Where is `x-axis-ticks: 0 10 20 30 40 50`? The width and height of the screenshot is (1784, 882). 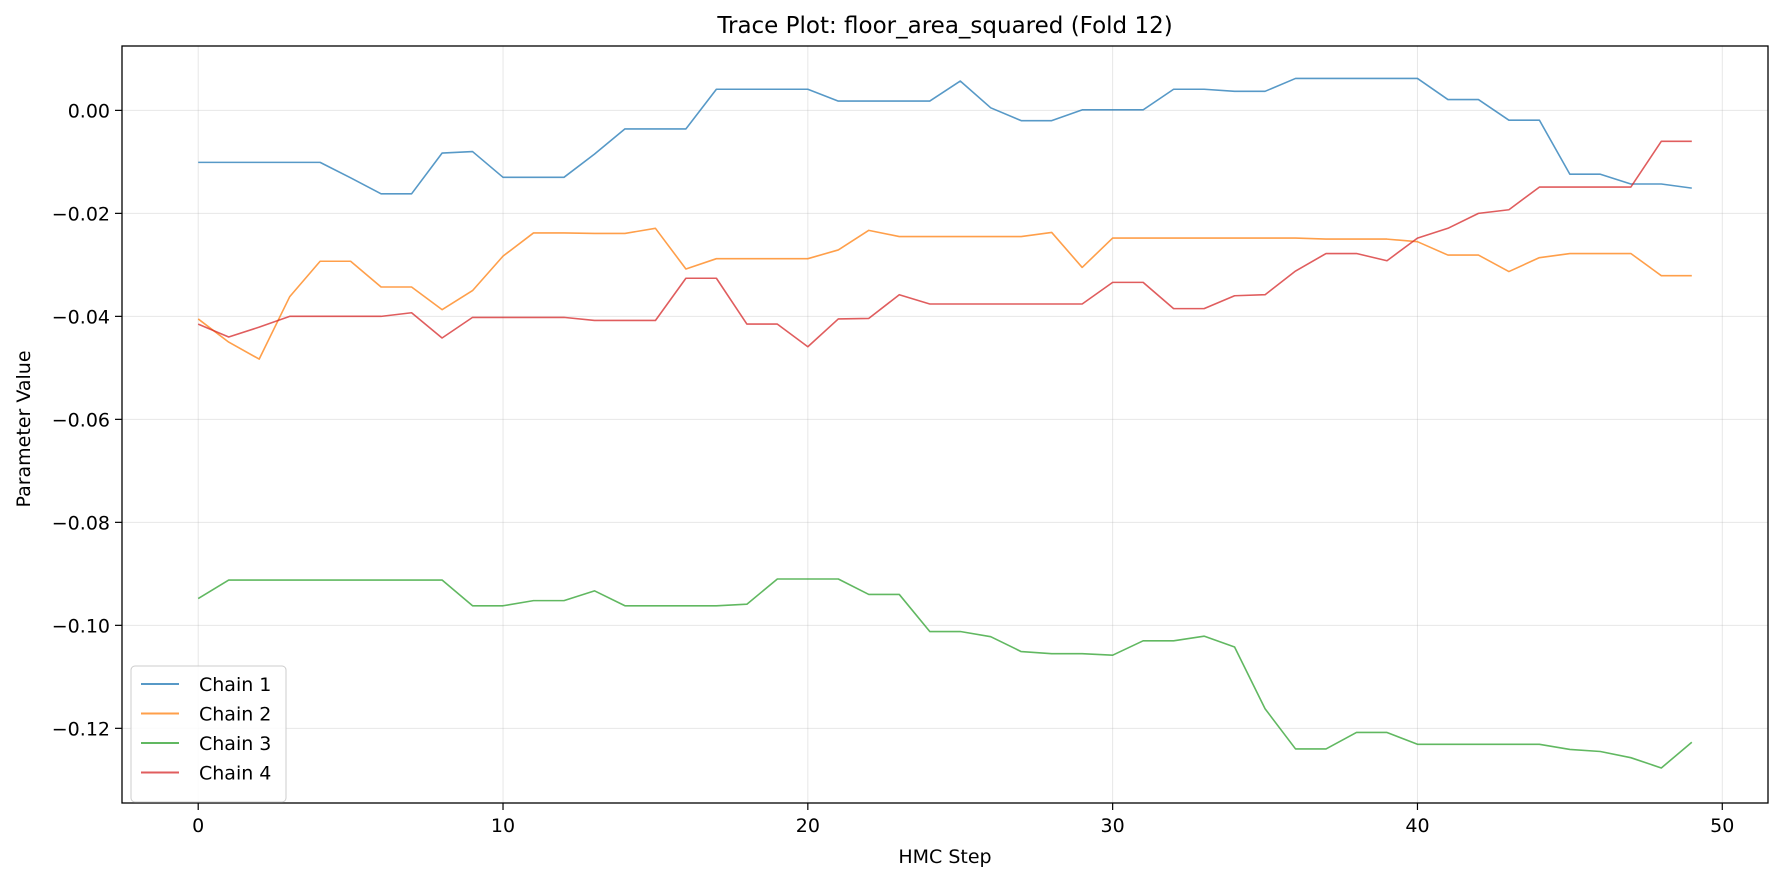 x-axis-ticks: 0 10 20 30 40 50 is located at coordinates (963, 820).